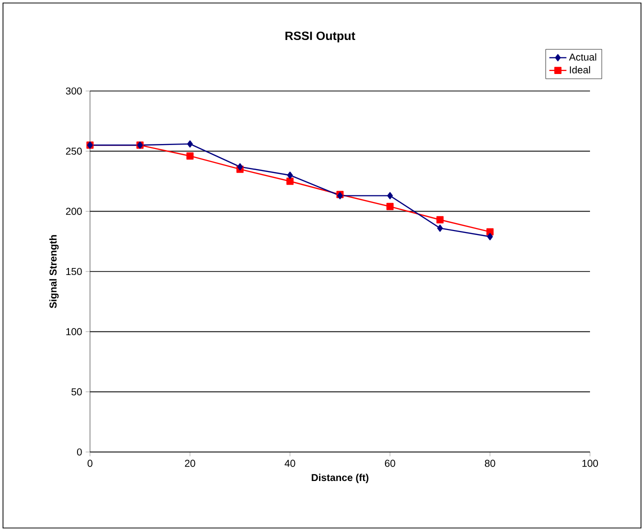 The height and width of the screenshot is (531, 644). What do you see at coordinates (190, 463) in the screenshot?
I see `x-tick-label: 20` at bounding box center [190, 463].